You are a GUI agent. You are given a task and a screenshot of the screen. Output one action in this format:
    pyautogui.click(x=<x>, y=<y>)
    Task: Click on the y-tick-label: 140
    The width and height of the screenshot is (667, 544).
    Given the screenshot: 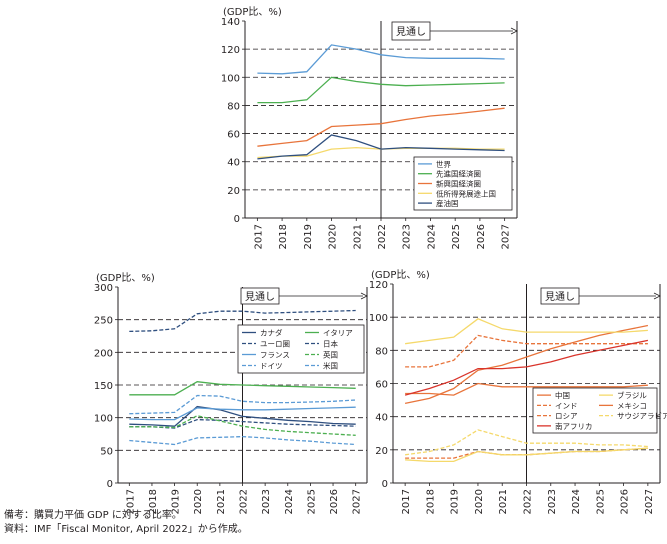 What is the action you would take?
    pyautogui.click(x=230, y=22)
    